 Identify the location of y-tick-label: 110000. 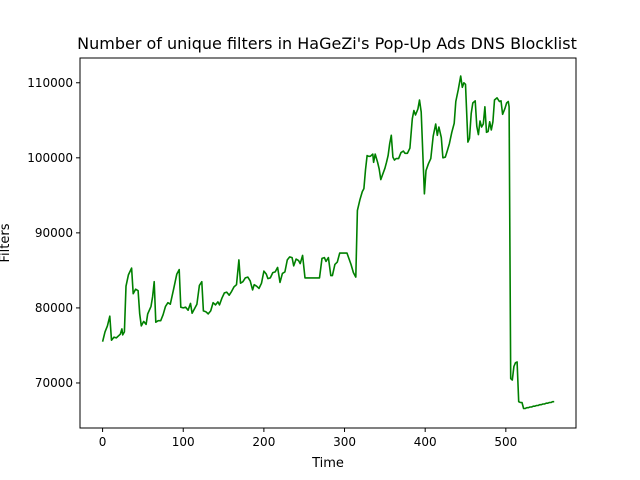
(50, 83).